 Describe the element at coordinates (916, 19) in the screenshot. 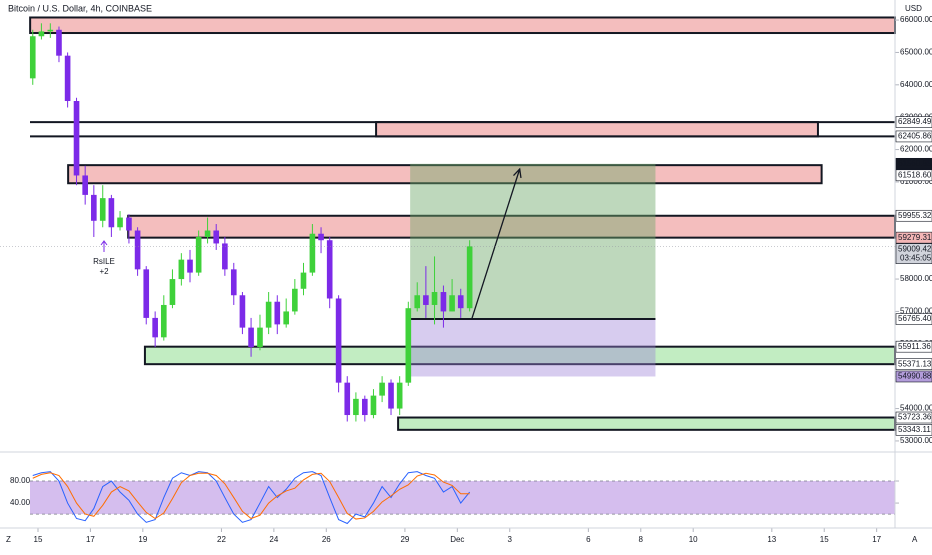

I see `y-tick-label: 66000.00` at that location.